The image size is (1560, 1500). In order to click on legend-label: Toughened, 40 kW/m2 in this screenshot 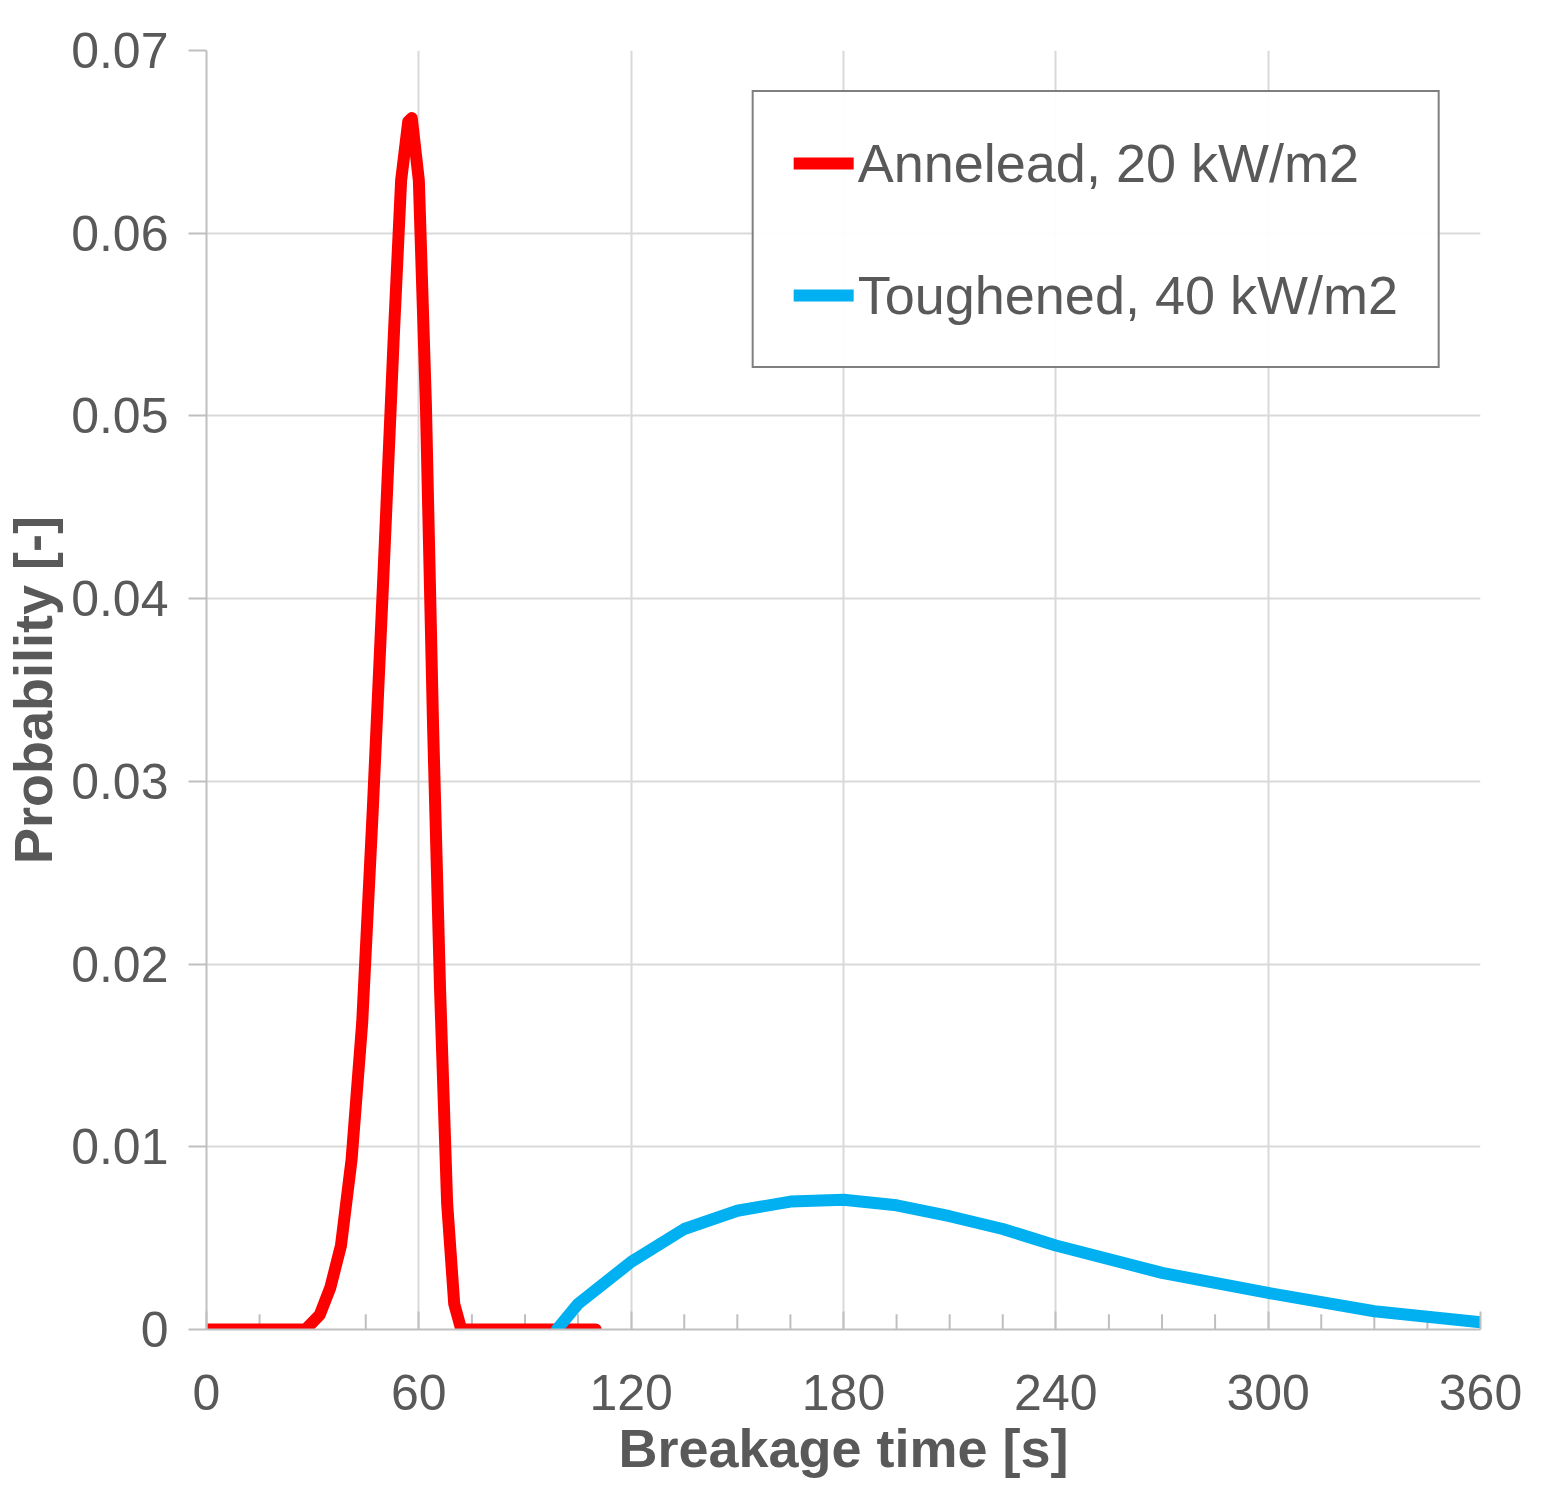, I will do `click(1127, 295)`.